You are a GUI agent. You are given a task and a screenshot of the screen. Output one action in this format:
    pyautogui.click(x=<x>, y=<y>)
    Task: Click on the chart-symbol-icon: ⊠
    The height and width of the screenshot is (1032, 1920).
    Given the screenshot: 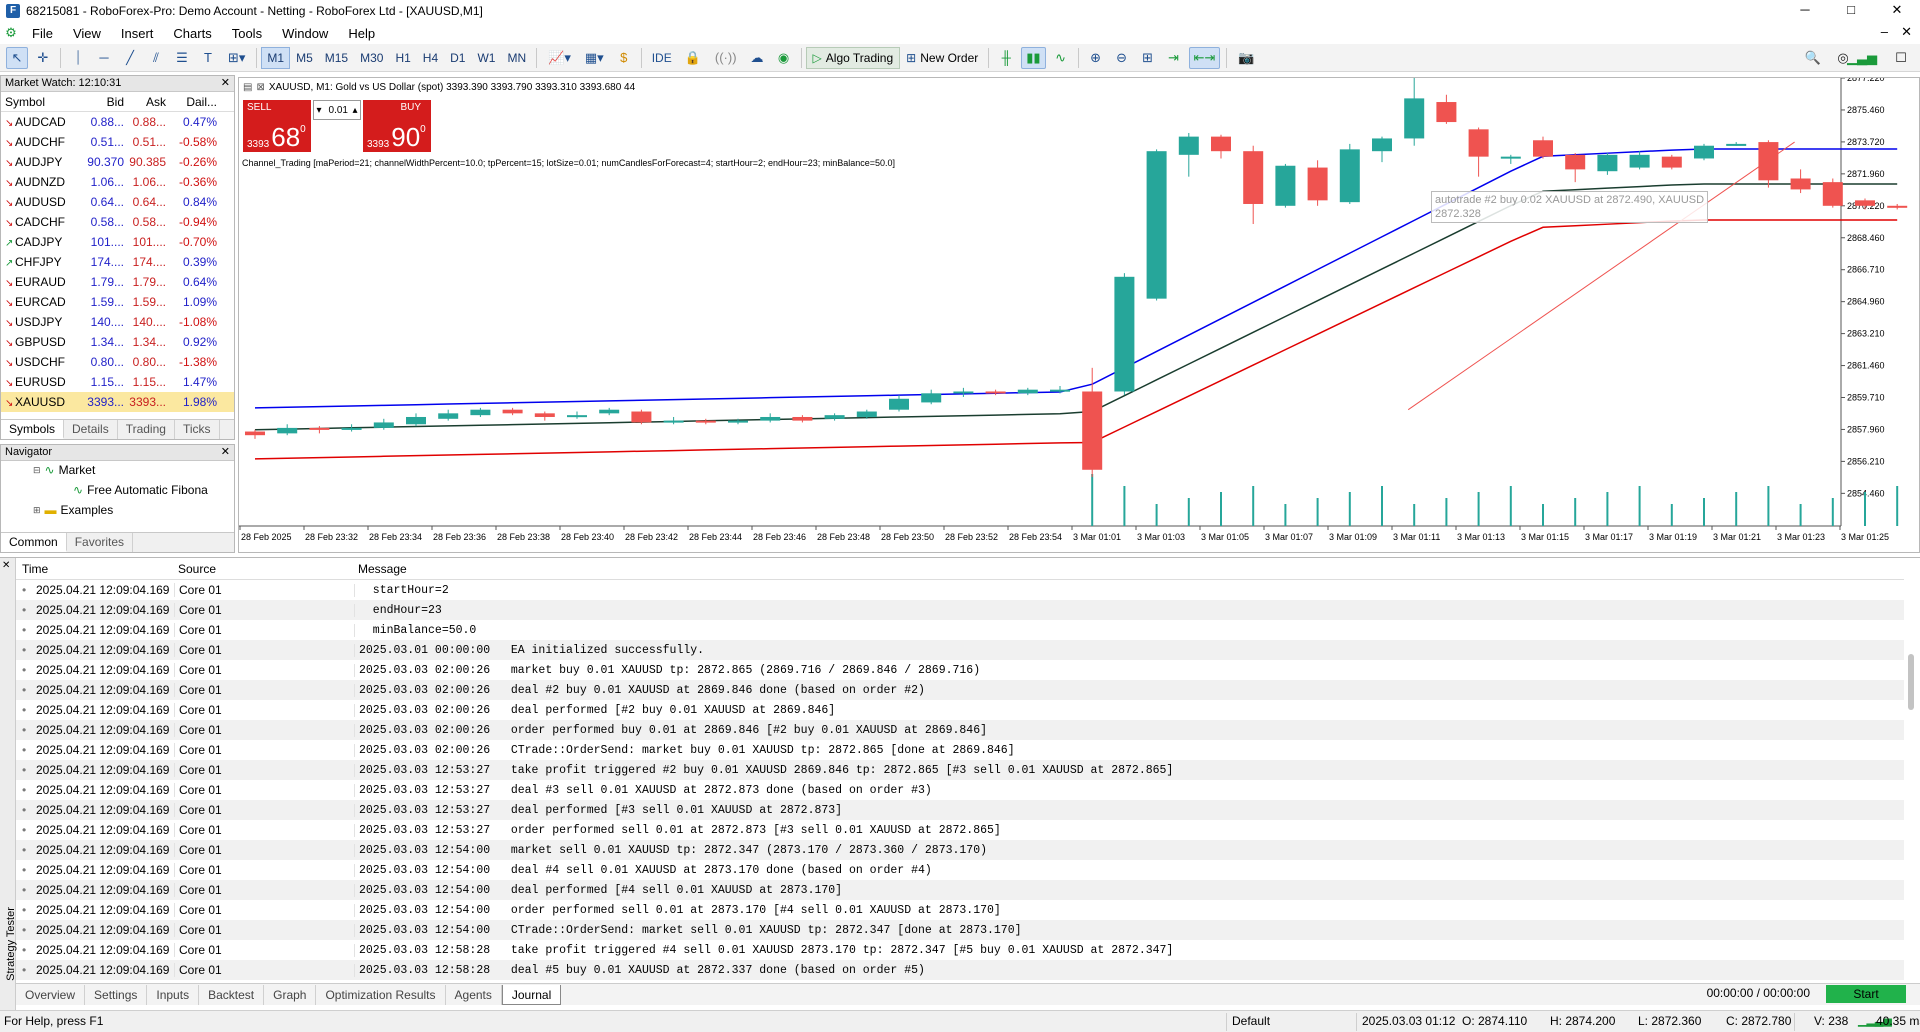 What is the action you would take?
    pyautogui.click(x=260, y=87)
    